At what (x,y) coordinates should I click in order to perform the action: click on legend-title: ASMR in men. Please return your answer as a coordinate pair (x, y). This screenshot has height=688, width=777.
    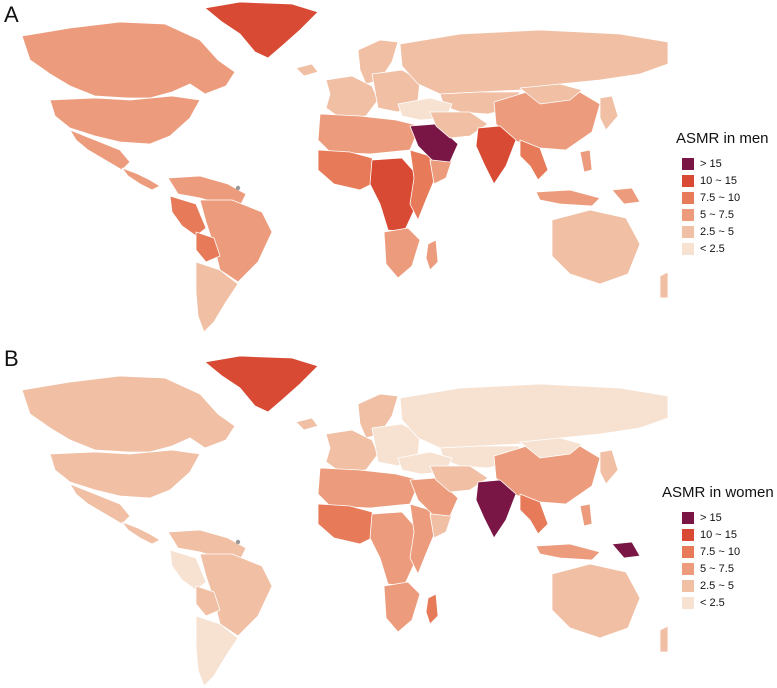
    Looking at the image, I should click on (722, 138).